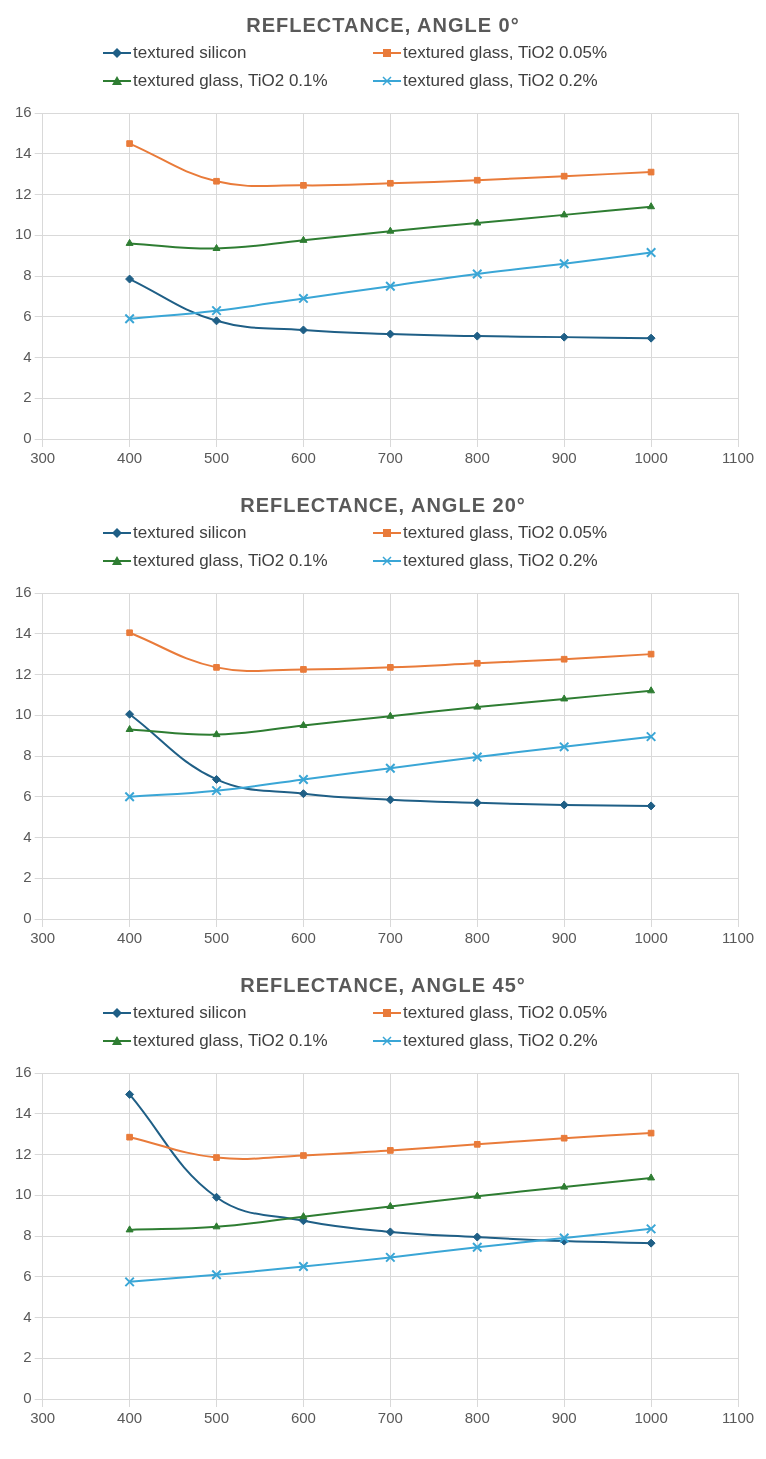 Image resolution: width=766 pixels, height=1459 pixels. What do you see at coordinates (738, 938) in the screenshot?
I see `x-tick-label: 1100` at bounding box center [738, 938].